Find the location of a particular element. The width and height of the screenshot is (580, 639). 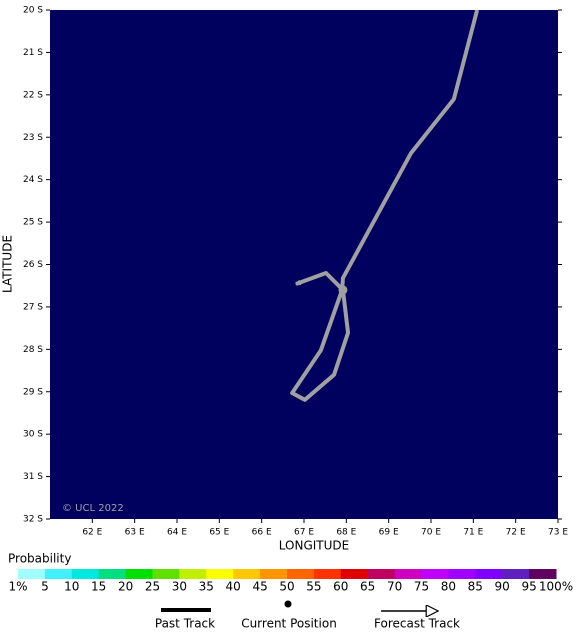

probability-label: 85 is located at coordinates (475, 587).